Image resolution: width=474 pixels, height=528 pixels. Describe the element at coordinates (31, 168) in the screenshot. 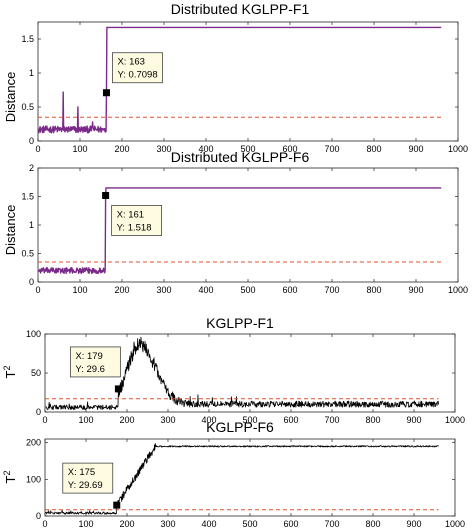

I see `y-tick-label: 2` at that location.